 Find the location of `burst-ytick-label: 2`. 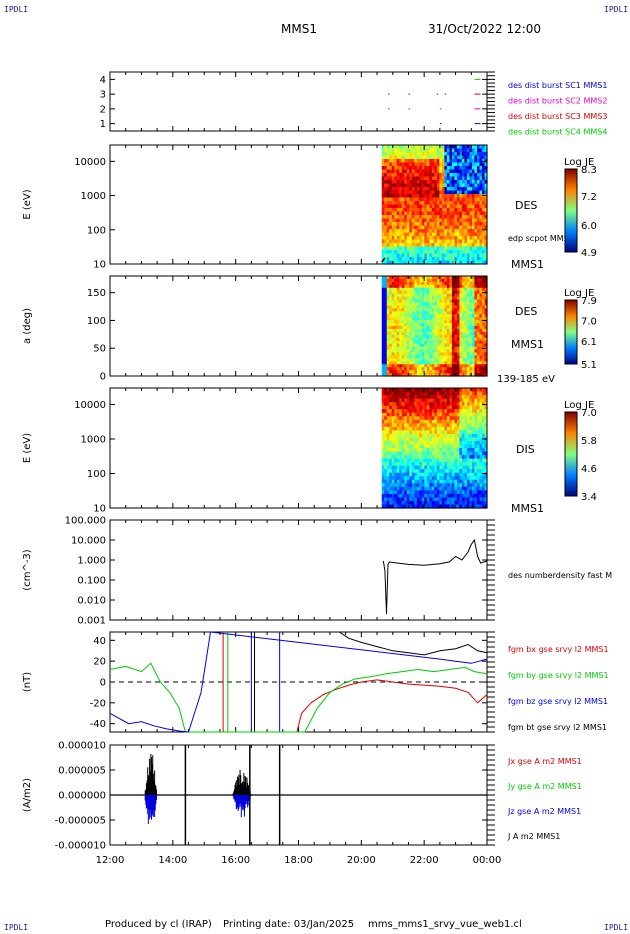

burst-ytick-label: 2 is located at coordinates (103, 109).